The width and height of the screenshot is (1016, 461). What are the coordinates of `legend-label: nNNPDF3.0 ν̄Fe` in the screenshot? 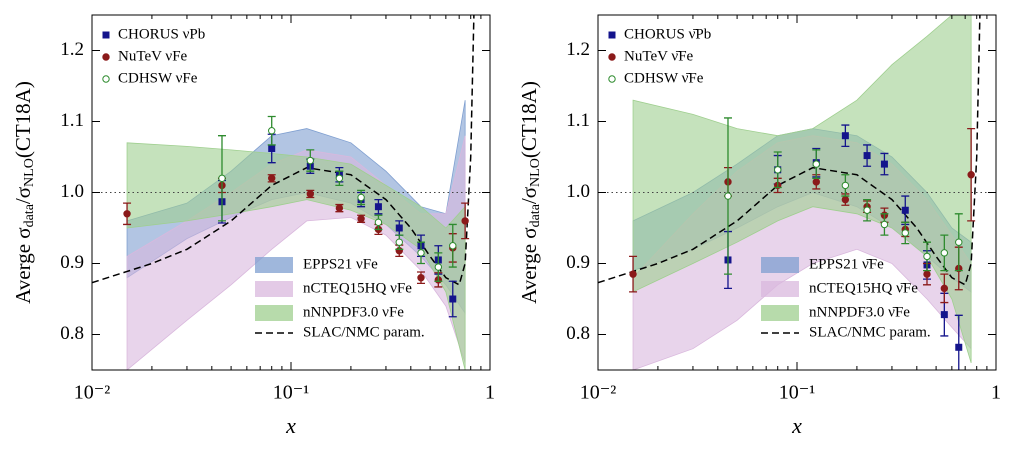 It's located at (859, 312).